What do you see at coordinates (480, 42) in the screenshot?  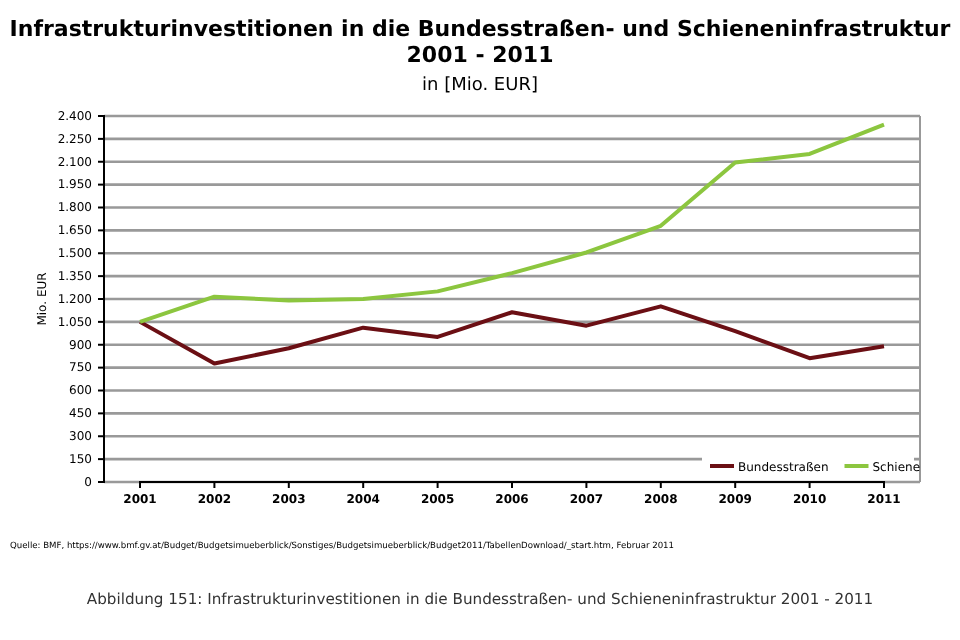 I see `chart-title: Infrastrukturinvestitionen in die Bundesstraßen- und Schieneninfrastruktur 2001 - 2011` at bounding box center [480, 42].